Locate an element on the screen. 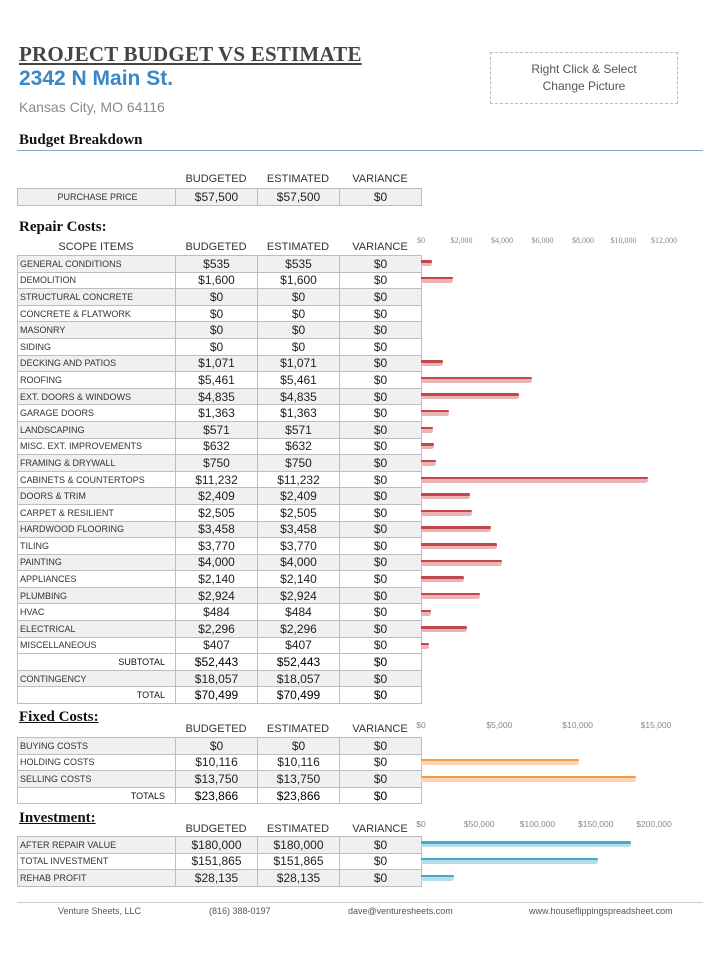 The height and width of the screenshot is (970, 719). estimated-cell: $2,140 is located at coordinates (298, 579).